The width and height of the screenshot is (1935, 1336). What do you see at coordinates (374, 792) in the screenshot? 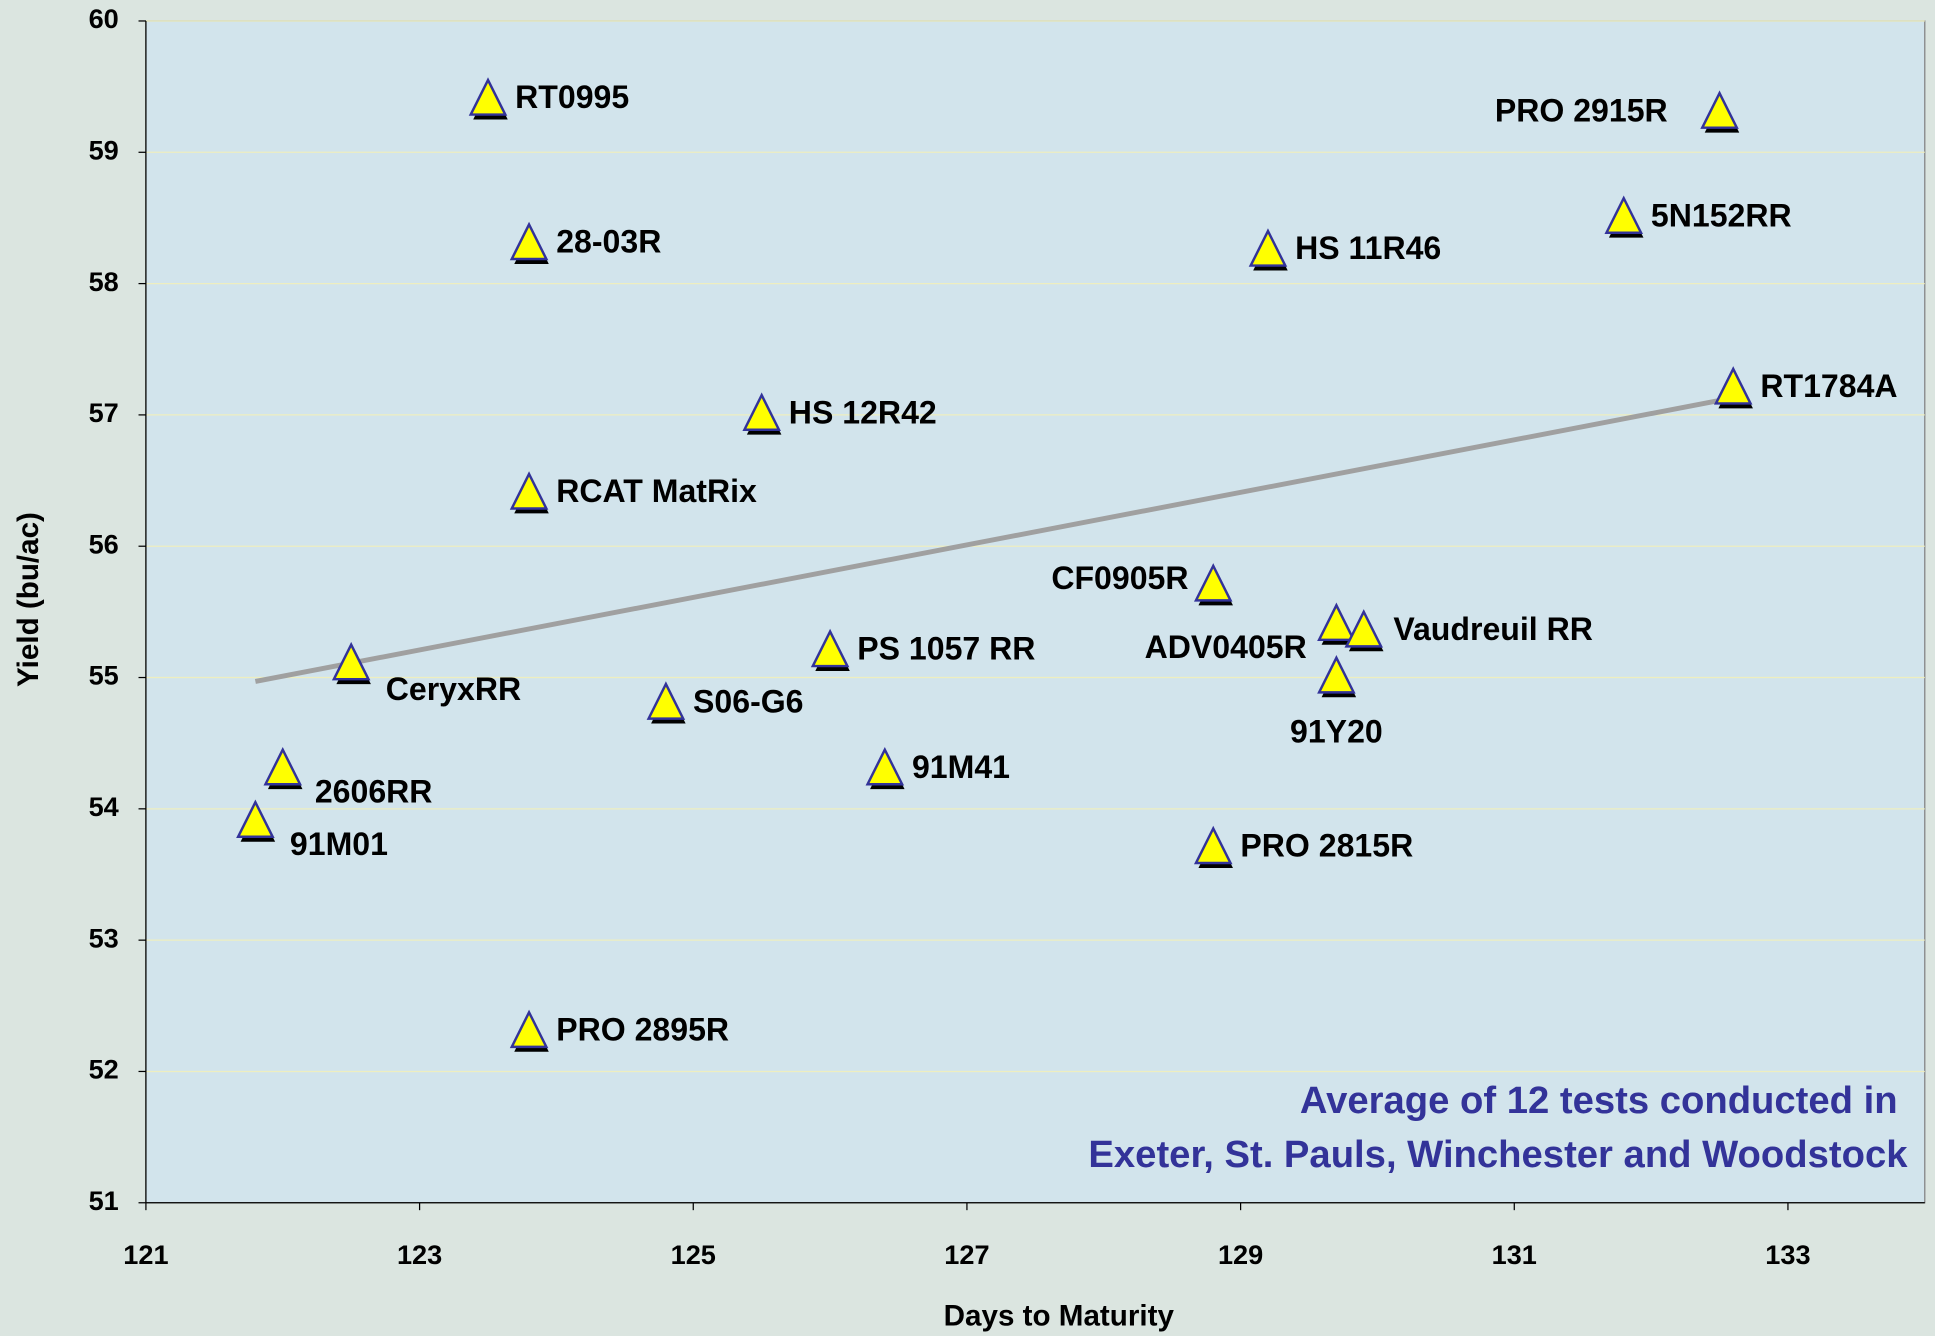
I see `point-label: 2606RR` at bounding box center [374, 792].